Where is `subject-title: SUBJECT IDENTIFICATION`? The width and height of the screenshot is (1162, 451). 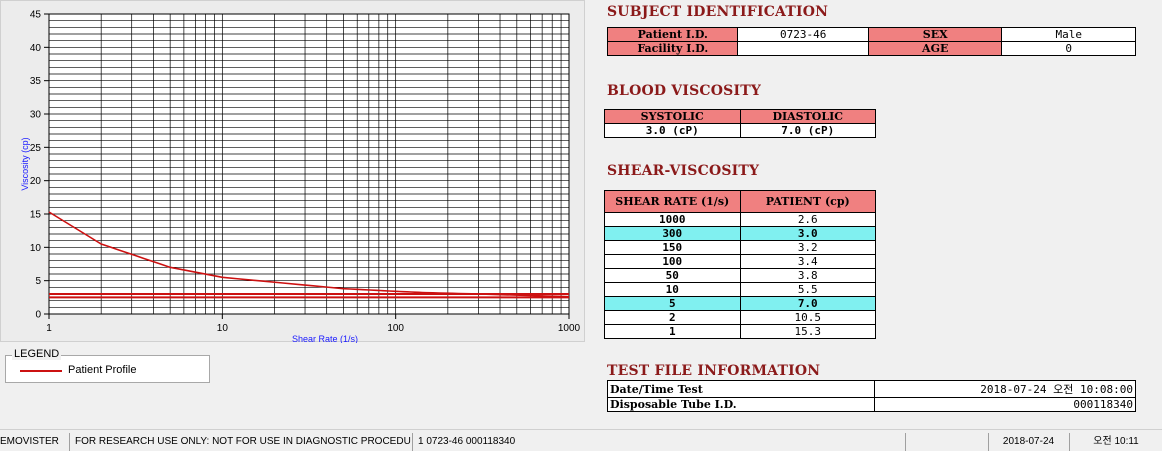
subject-title: SUBJECT IDENTIFICATION is located at coordinates (718, 12).